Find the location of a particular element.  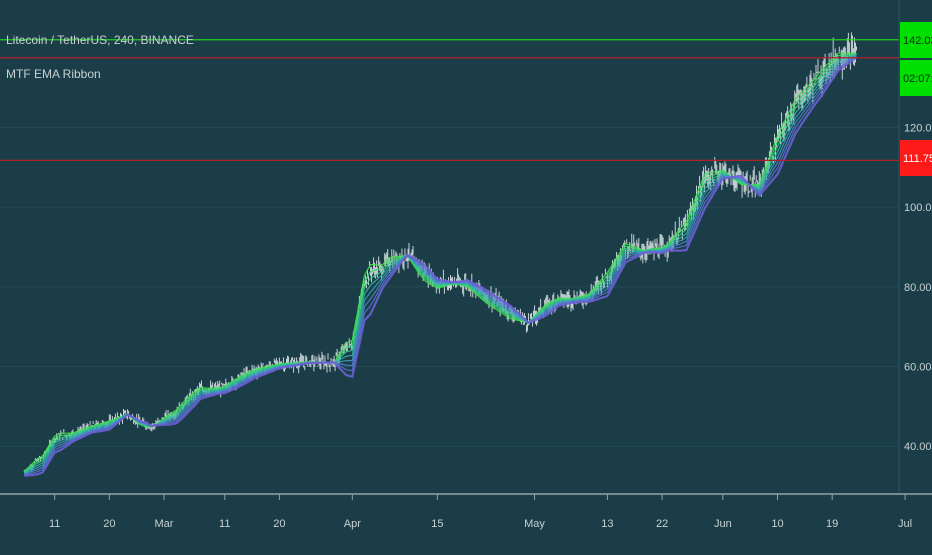

y-tick-label: 40.00 is located at coordinates (918, 447).